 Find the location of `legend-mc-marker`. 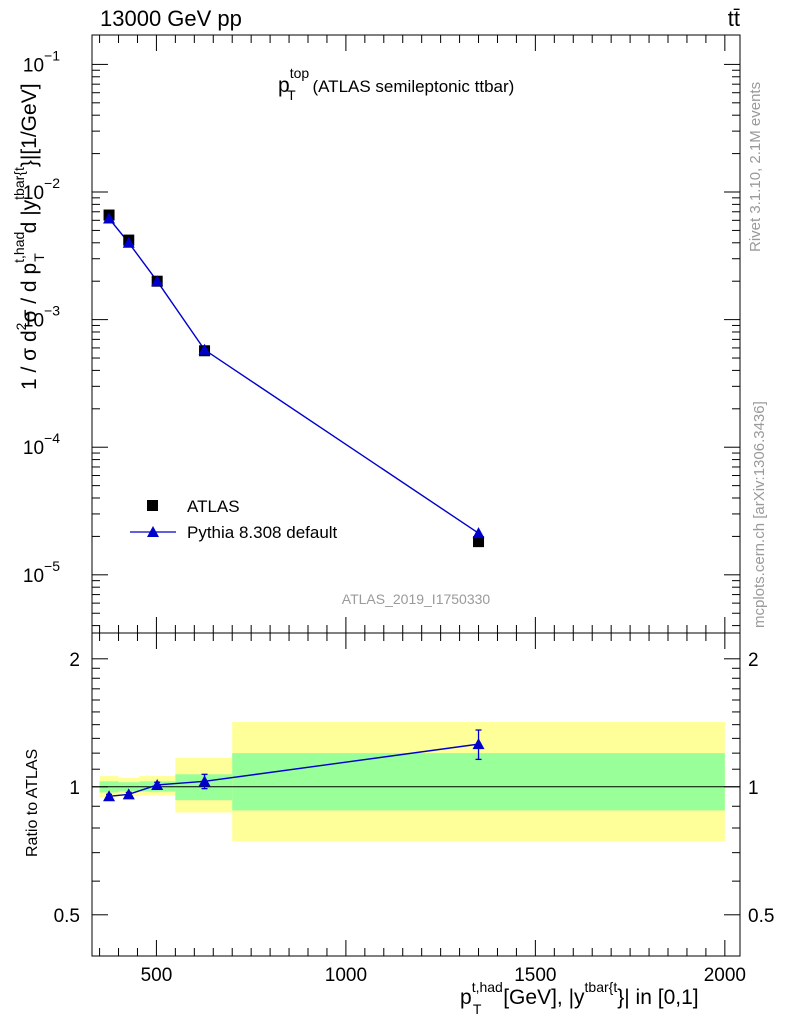

legend-mc-marker is located at coordinates (153, 531).